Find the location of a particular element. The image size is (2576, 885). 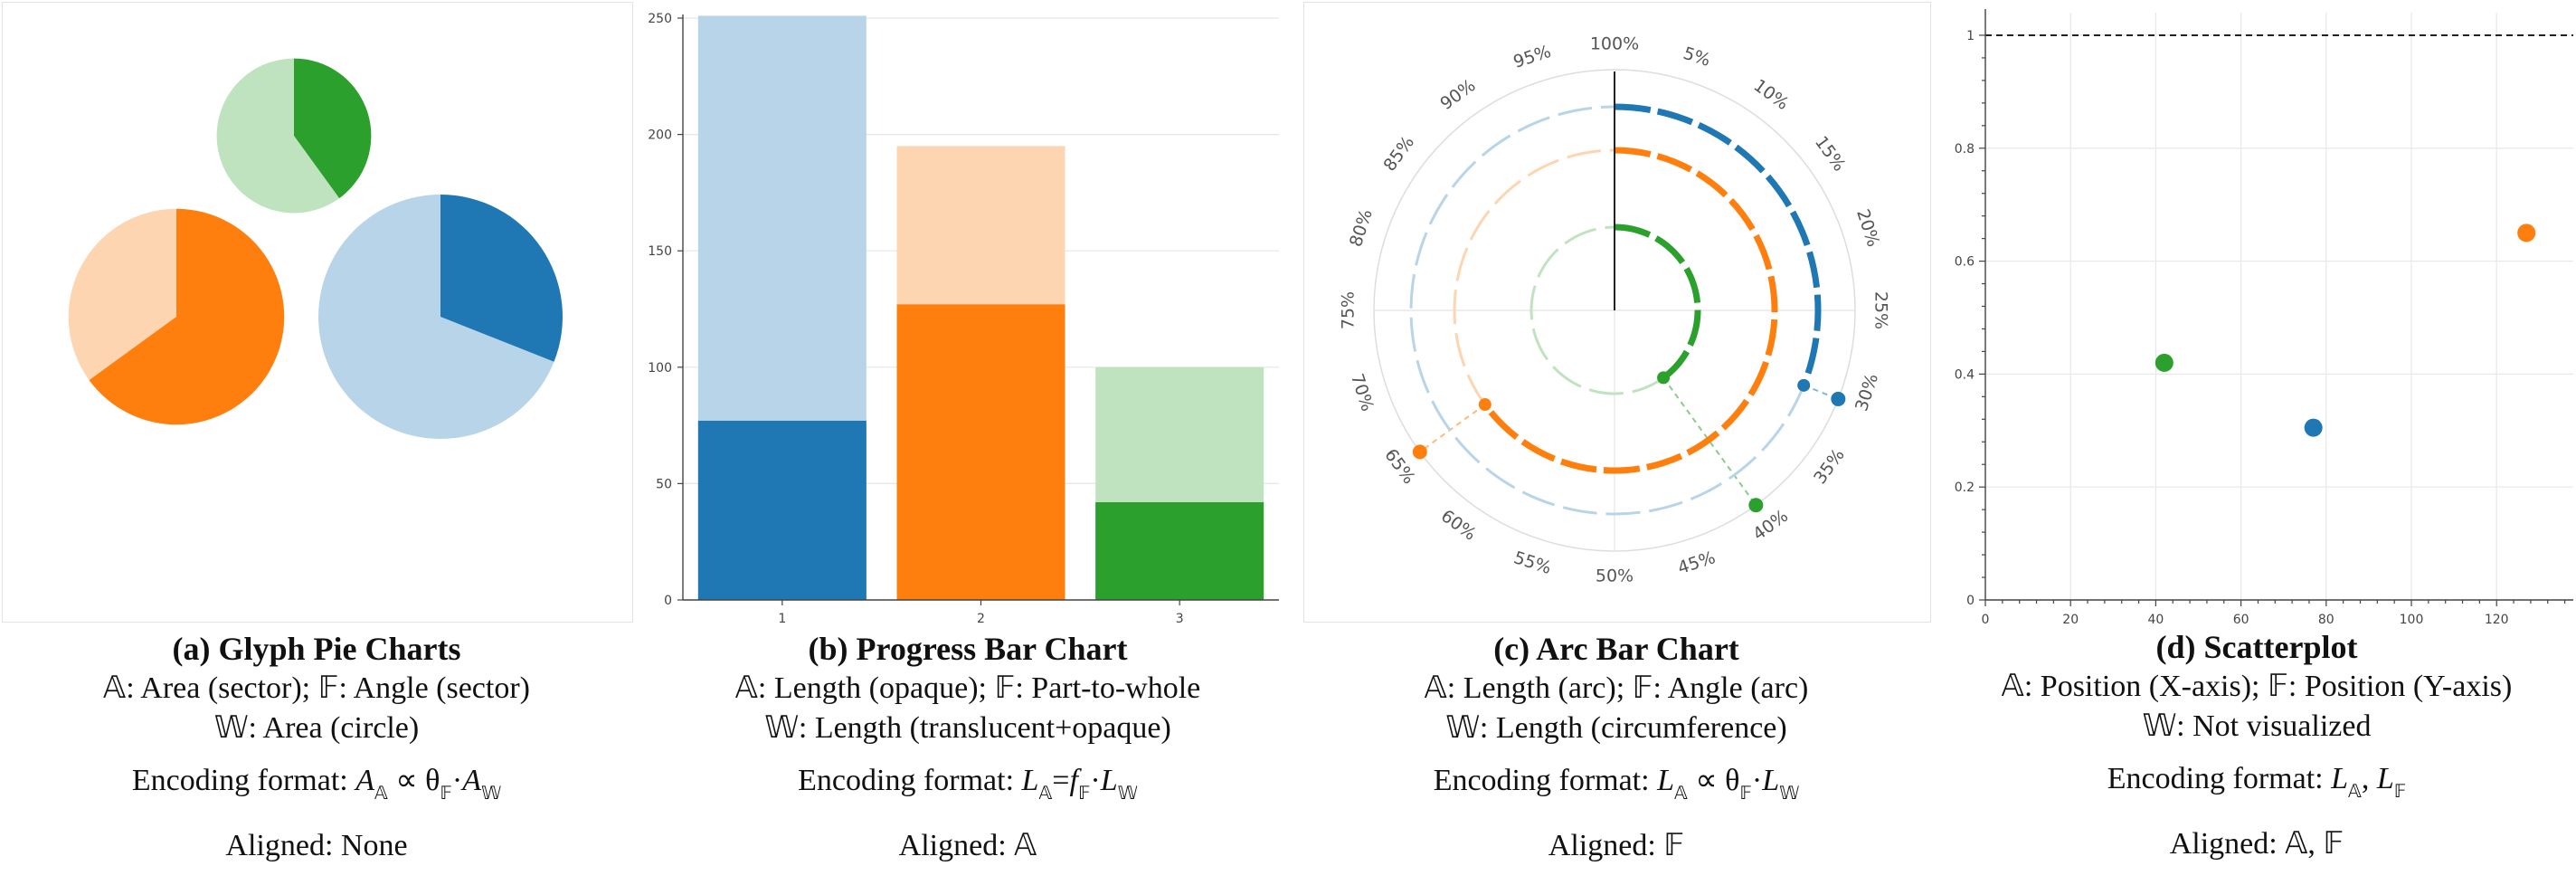

caption-a-encoding: Encoding format: A𝔸 ∝ θ𝔽·A𝕎 is located at coordinates (316, 784).